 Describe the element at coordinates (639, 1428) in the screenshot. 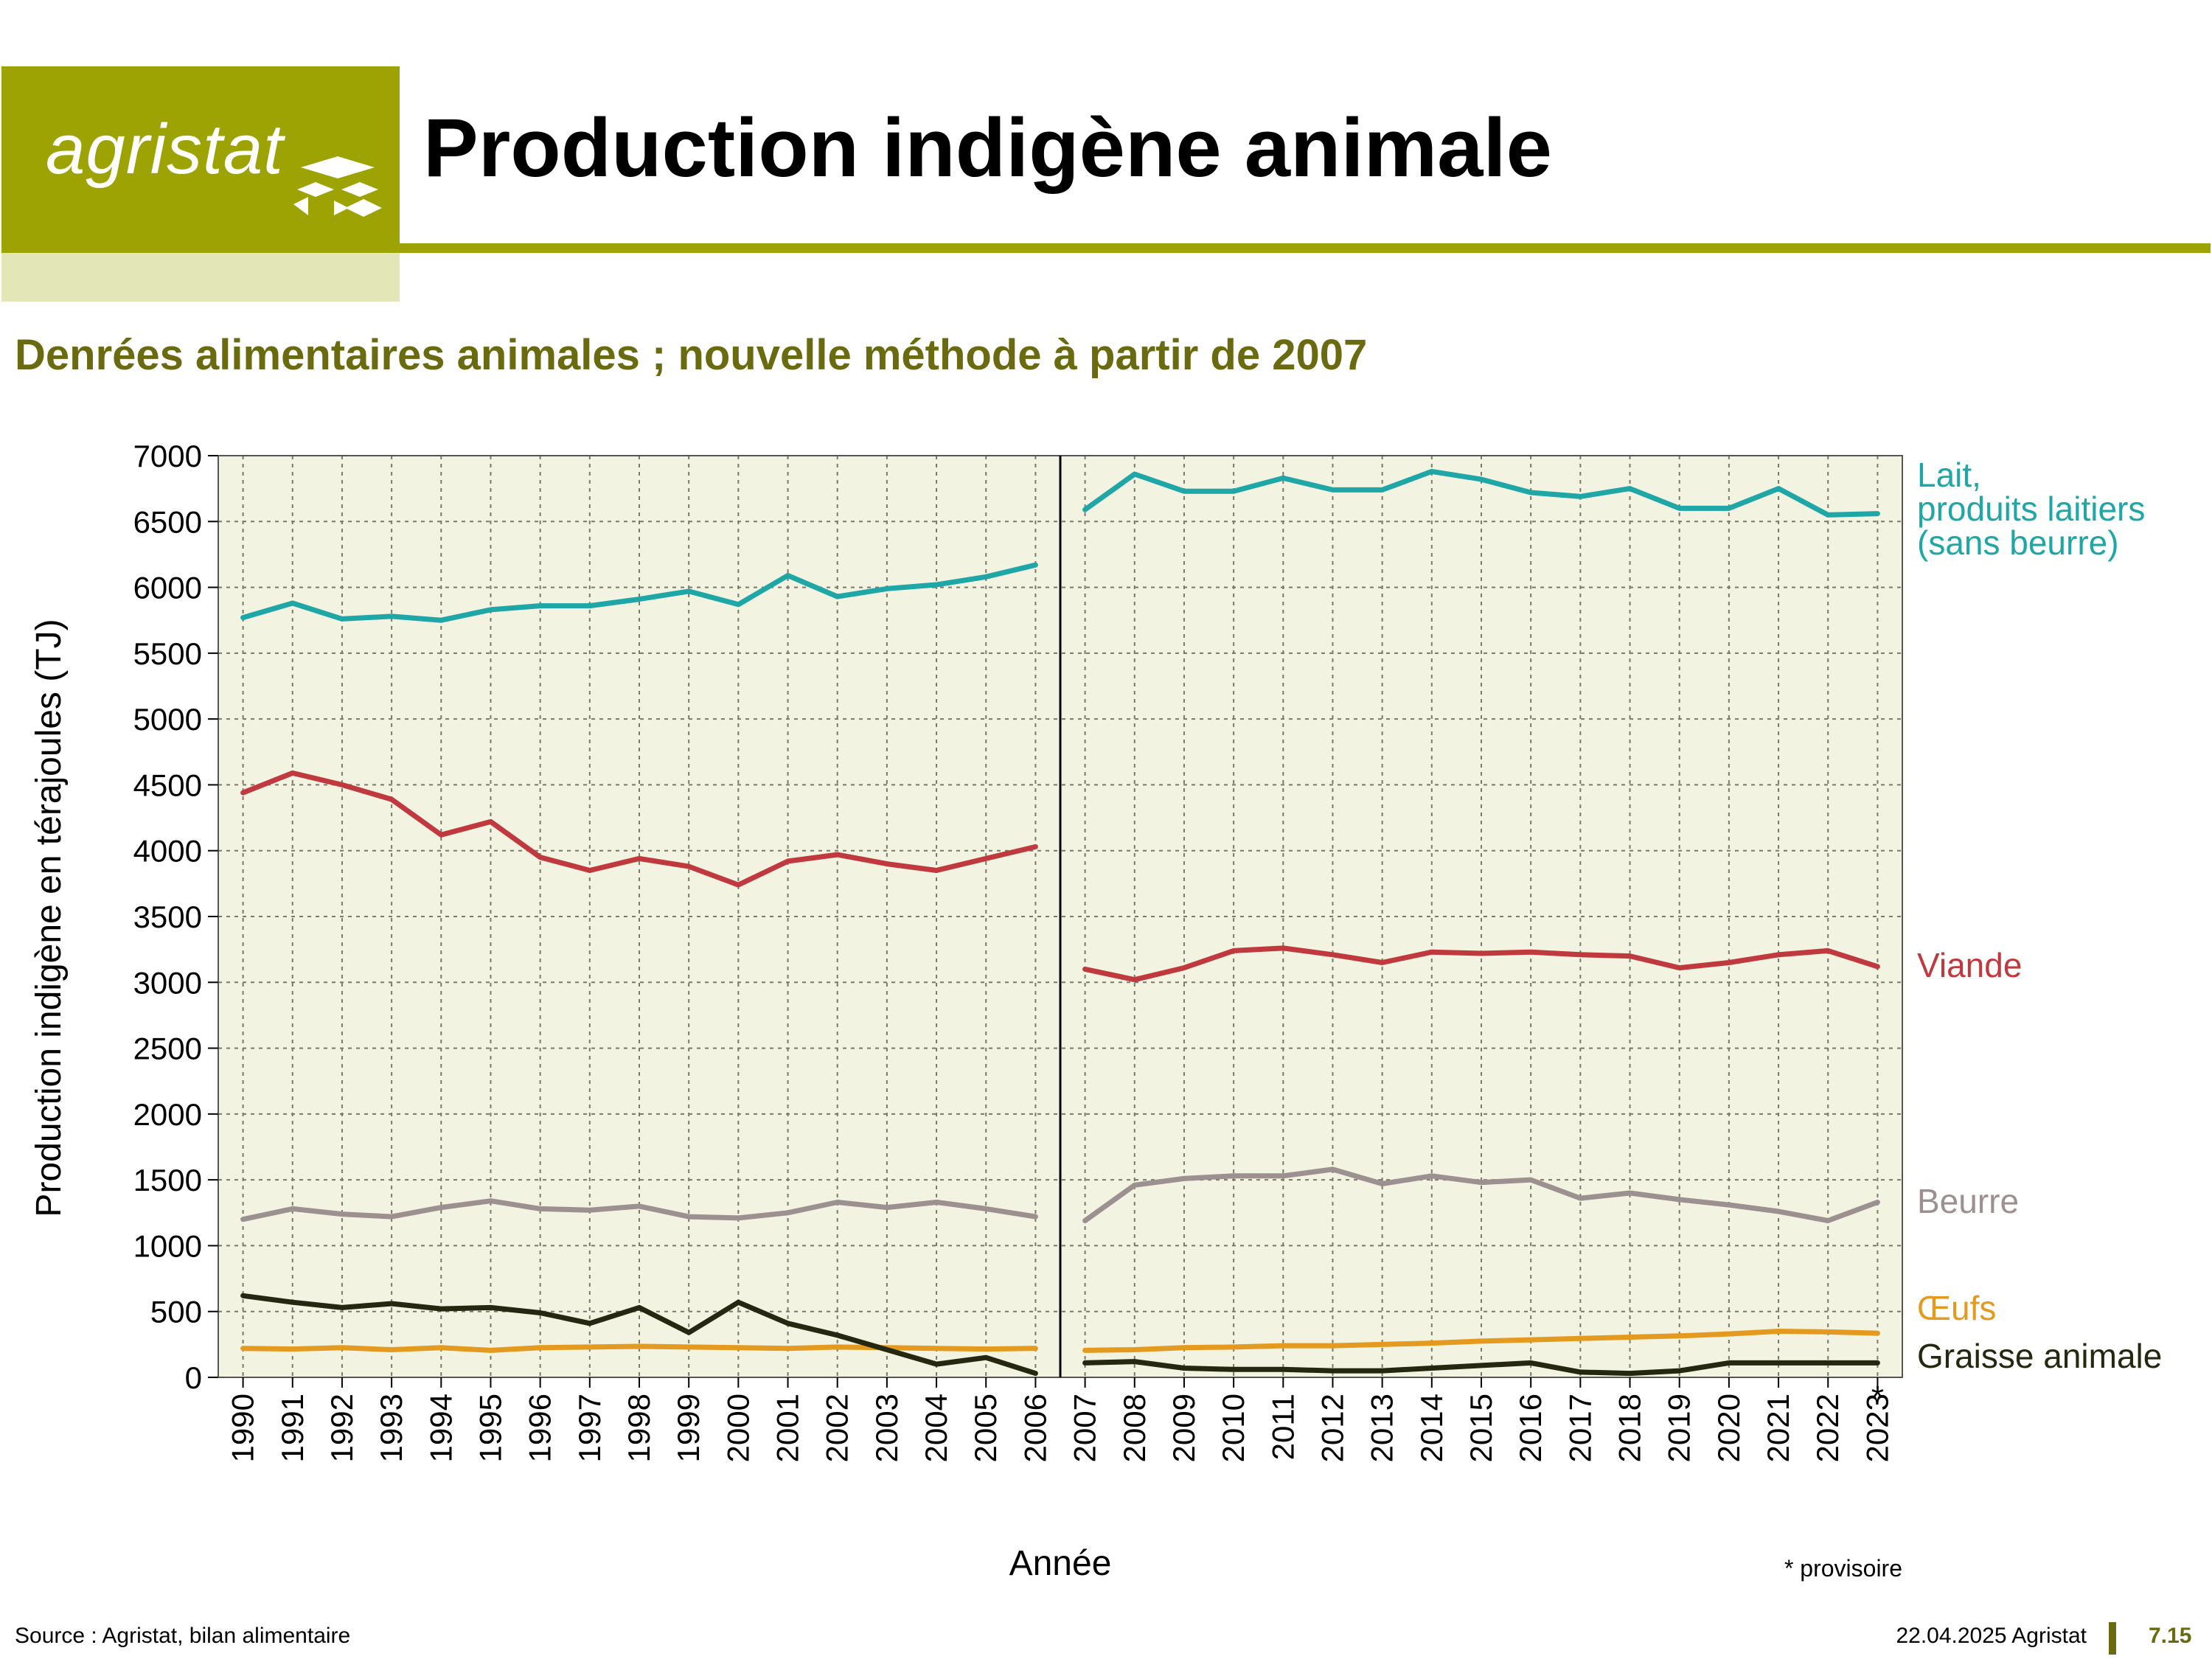

I see `x-tick-label: 1998` at that location.